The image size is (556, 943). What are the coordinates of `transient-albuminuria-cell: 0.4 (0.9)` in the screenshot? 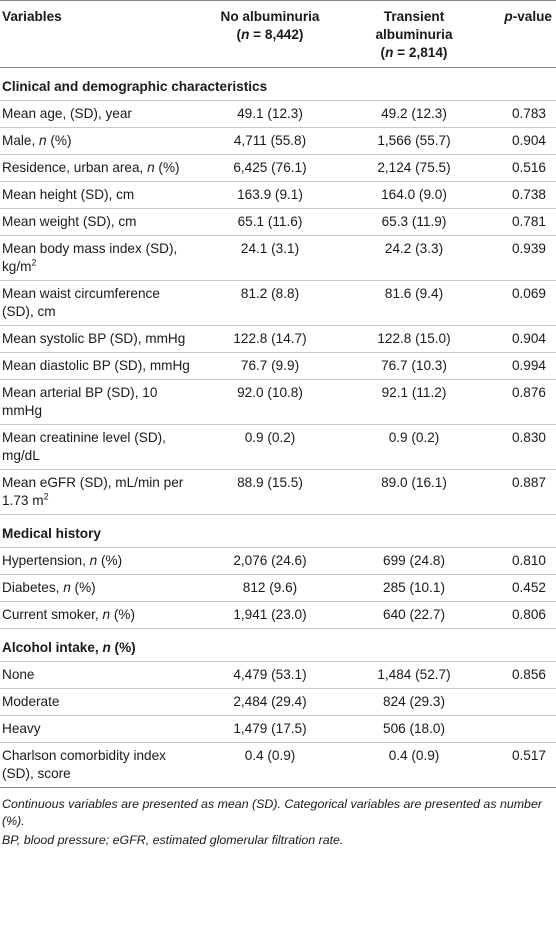 It's located at (414, 755).